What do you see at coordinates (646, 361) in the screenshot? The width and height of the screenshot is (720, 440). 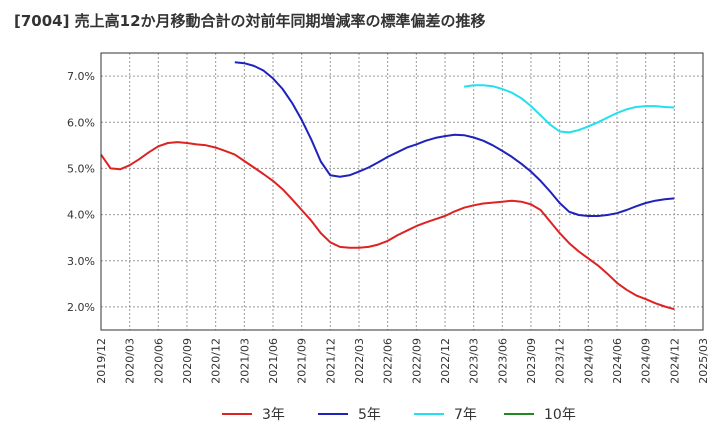 I see `x-tick-label: 2024/09` at bounding box center [646, 361].